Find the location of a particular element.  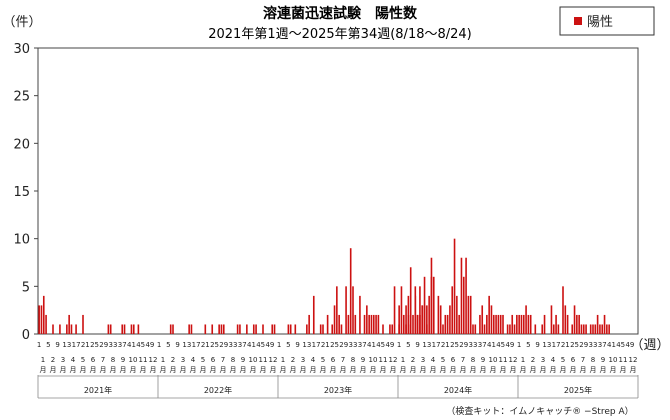

y-axis-label: （件） is located at coordinates (21, 22).